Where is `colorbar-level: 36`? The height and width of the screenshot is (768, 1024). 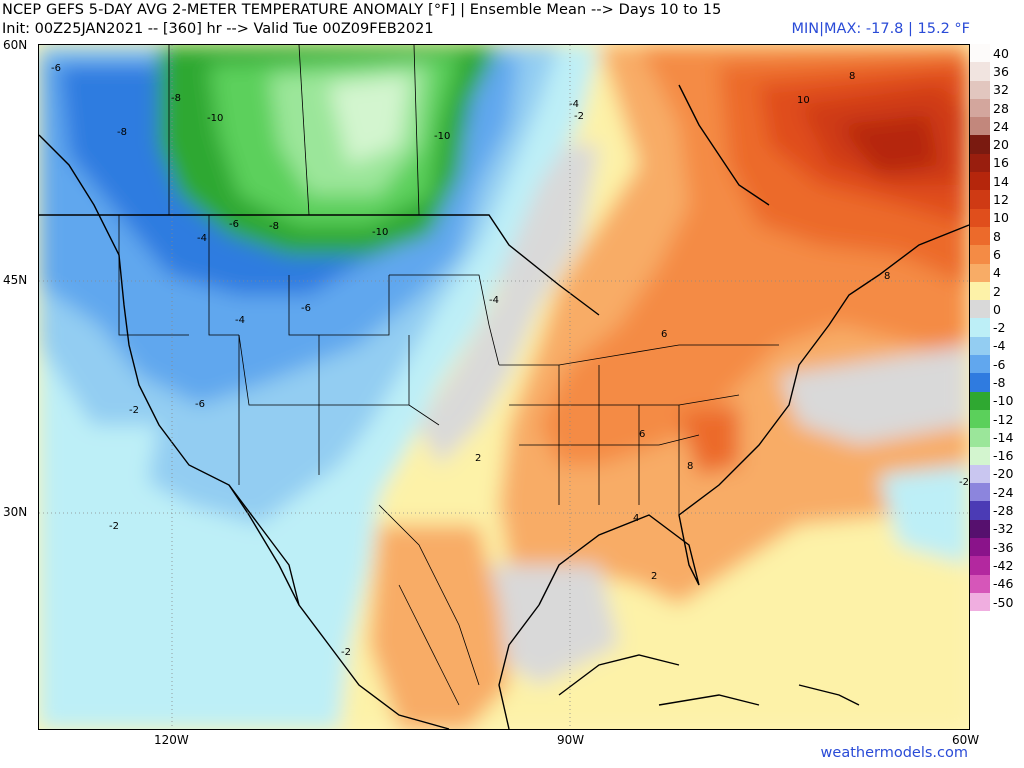
colorbar-level: 36 is located at coordinates (997, 71).